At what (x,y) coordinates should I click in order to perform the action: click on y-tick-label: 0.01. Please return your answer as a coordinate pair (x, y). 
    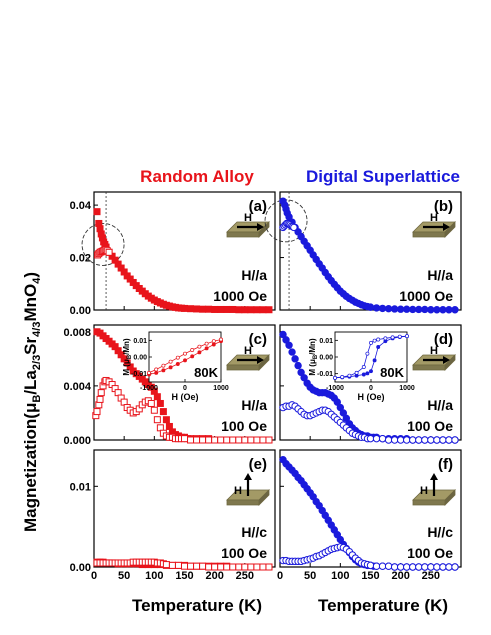
    Looking at the image, I should click on (80, 487).